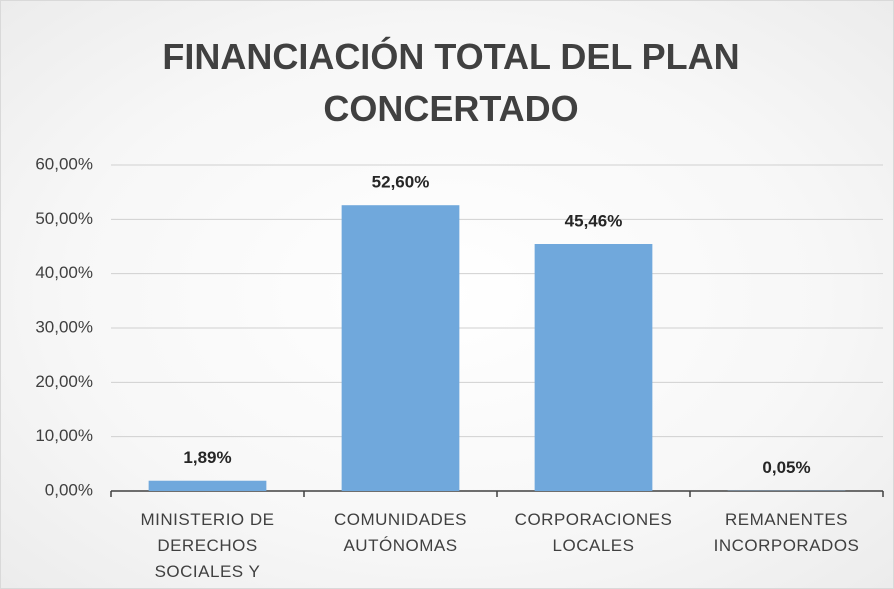 The width and height of the screenshot is (894, 589). What do you see at coordinates (207, 457) in the screenshot?
I see `data-label: 1,89%` at bounding box center [207, 457].